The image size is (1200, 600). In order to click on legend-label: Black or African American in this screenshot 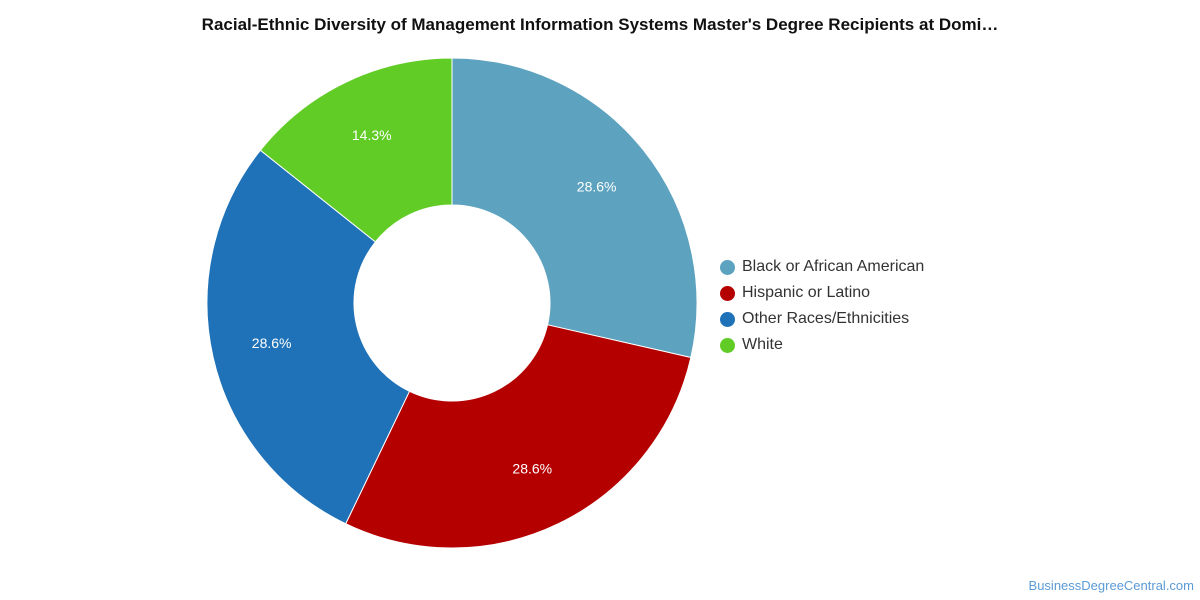, I will do `click(833, 266)`.